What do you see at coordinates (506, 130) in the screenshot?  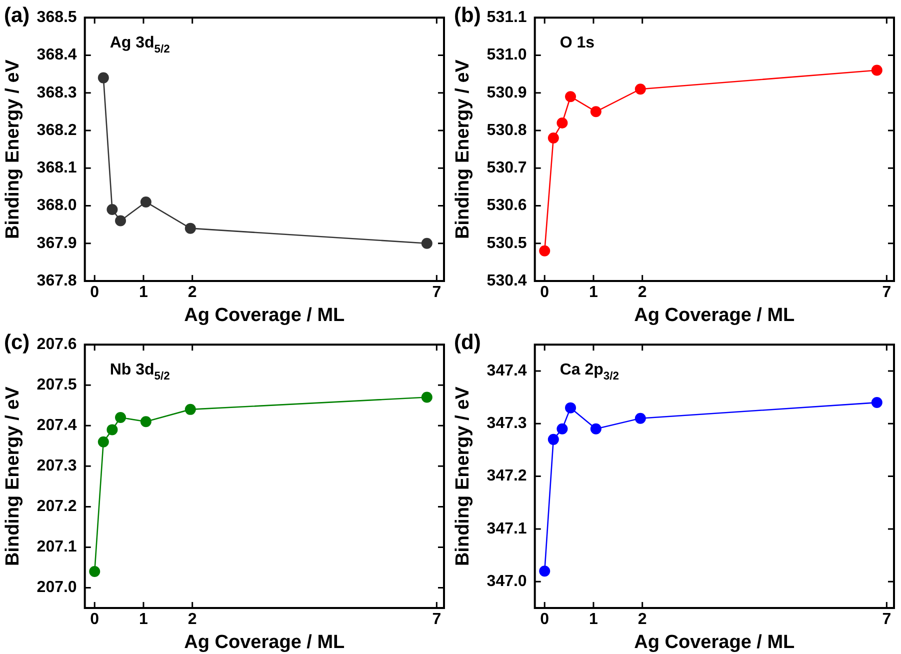 I see `y-tick-label: 530.8` at bounding box center [506, 130].